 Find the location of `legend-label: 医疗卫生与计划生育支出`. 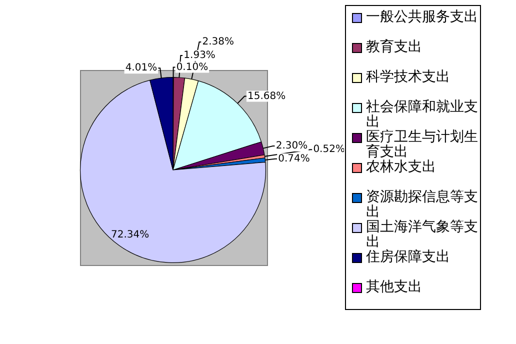

legend-label: 医疗卫生与计划生育支出 is located at coordinates (422, 144).